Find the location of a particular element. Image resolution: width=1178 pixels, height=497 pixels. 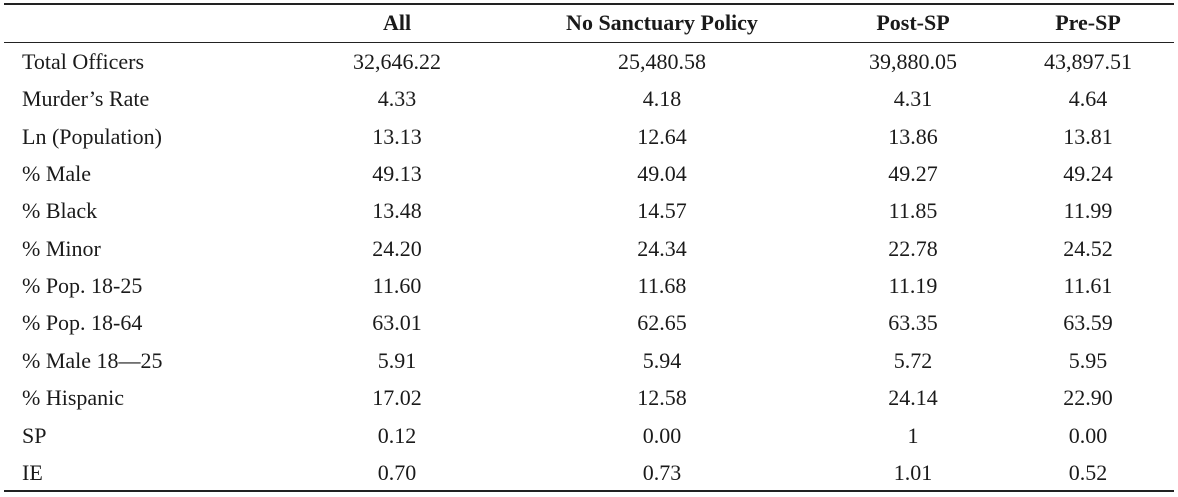

row-label: Total Officers is located at coordinates (83, 61).